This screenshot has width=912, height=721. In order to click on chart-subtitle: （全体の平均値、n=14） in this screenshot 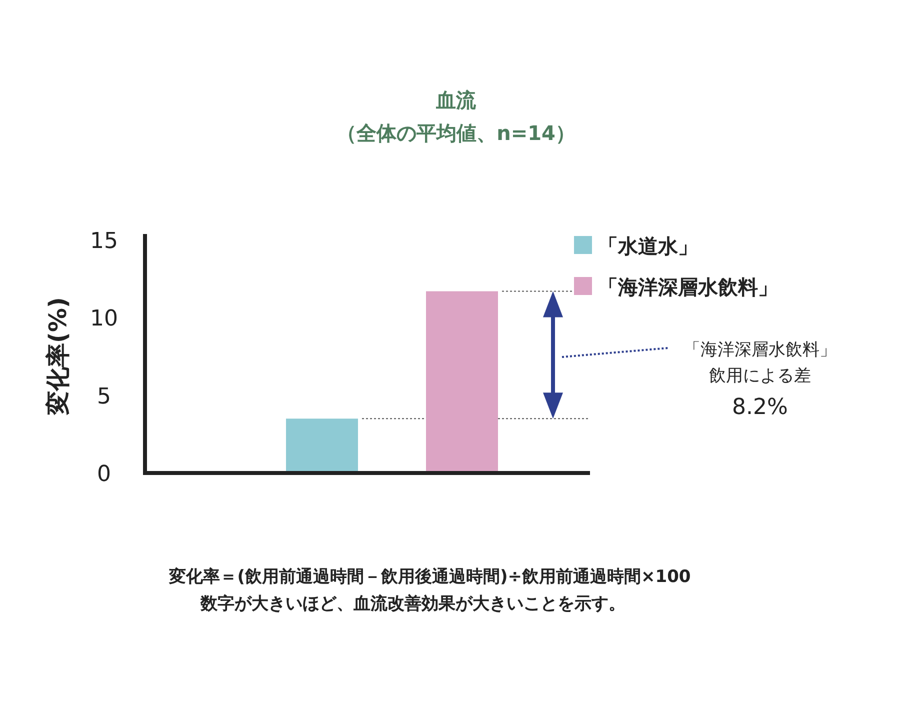, I will do `click(456, 133)`.